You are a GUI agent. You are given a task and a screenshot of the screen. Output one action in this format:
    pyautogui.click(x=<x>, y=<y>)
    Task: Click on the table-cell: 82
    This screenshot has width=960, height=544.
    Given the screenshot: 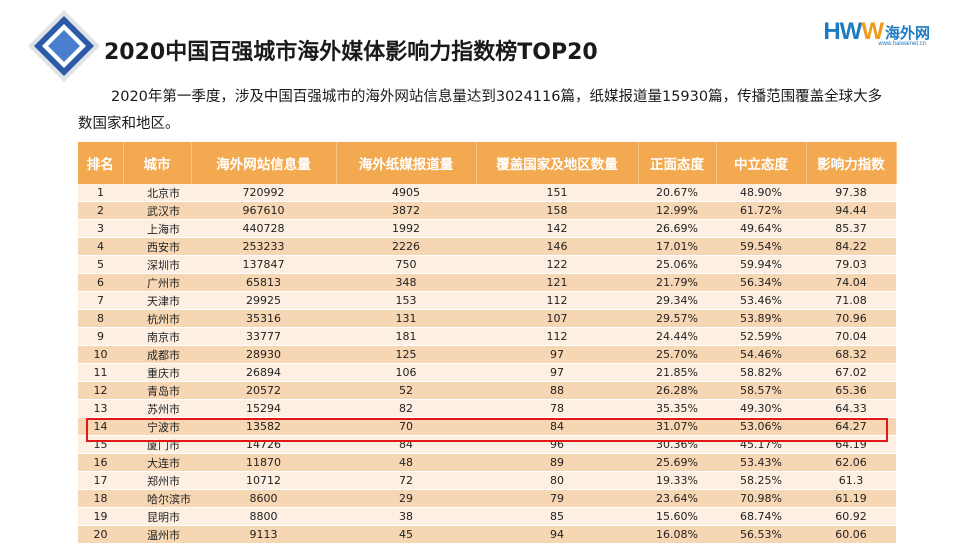 What is the action you would take?
    pyautogui.click(x=406, y=408)
    